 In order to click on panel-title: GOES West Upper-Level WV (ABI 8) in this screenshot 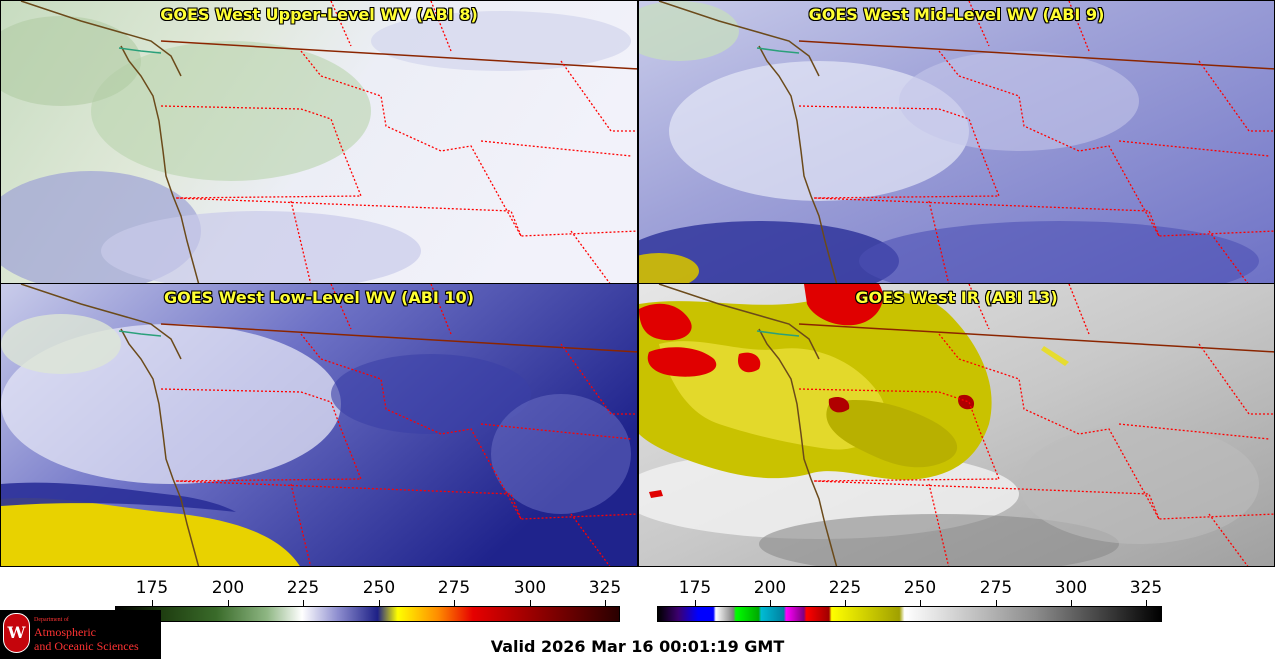, I will do `click(319, 14)`.